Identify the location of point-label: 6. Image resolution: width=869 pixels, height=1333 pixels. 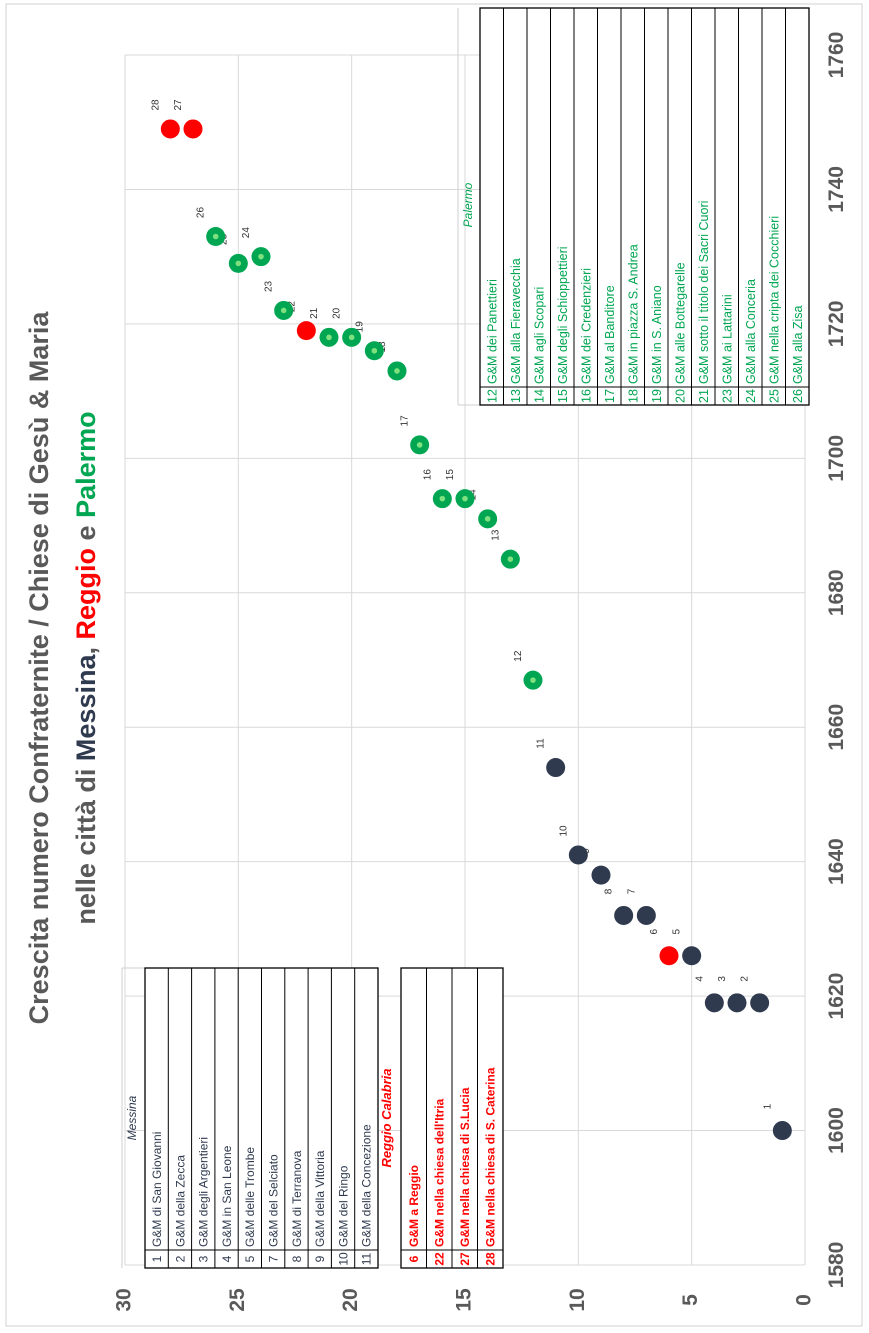
(654, 932).